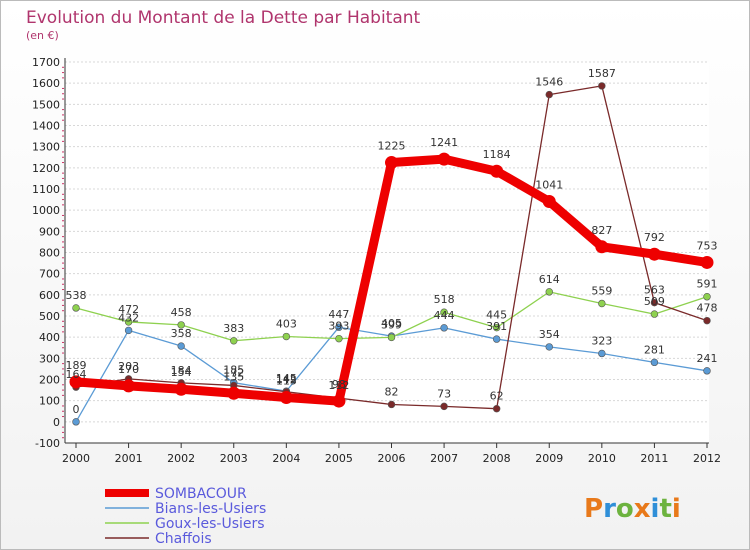  Describe the element at coordinates (181, 312) in the screenshot. I see `data-label-goux-les-usiers: 458` at that location.